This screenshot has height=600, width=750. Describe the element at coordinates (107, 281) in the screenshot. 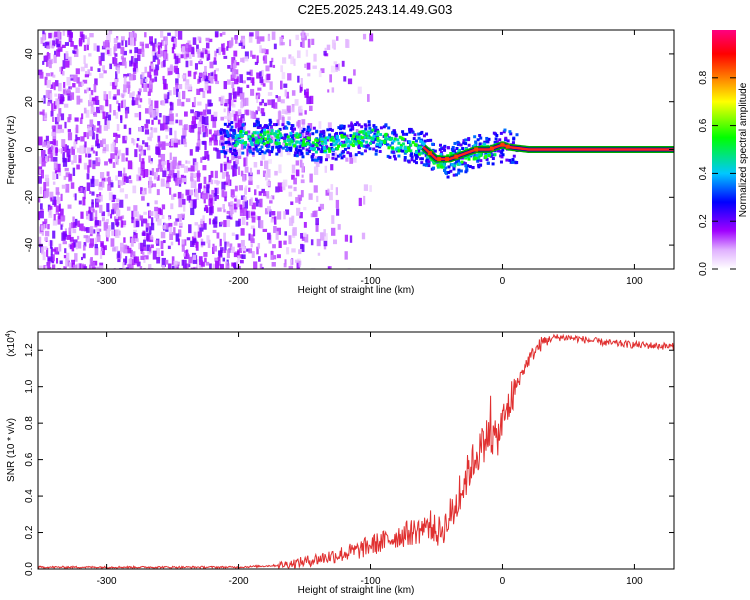

I see `x-tick-label: -300` at that location.